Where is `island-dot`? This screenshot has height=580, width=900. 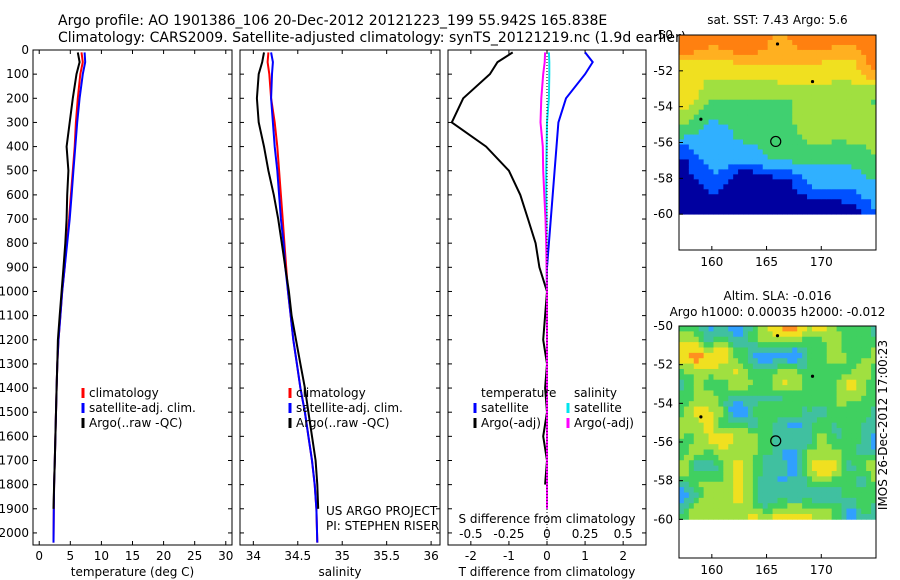 island-dot is located at coordinates (812, 81).